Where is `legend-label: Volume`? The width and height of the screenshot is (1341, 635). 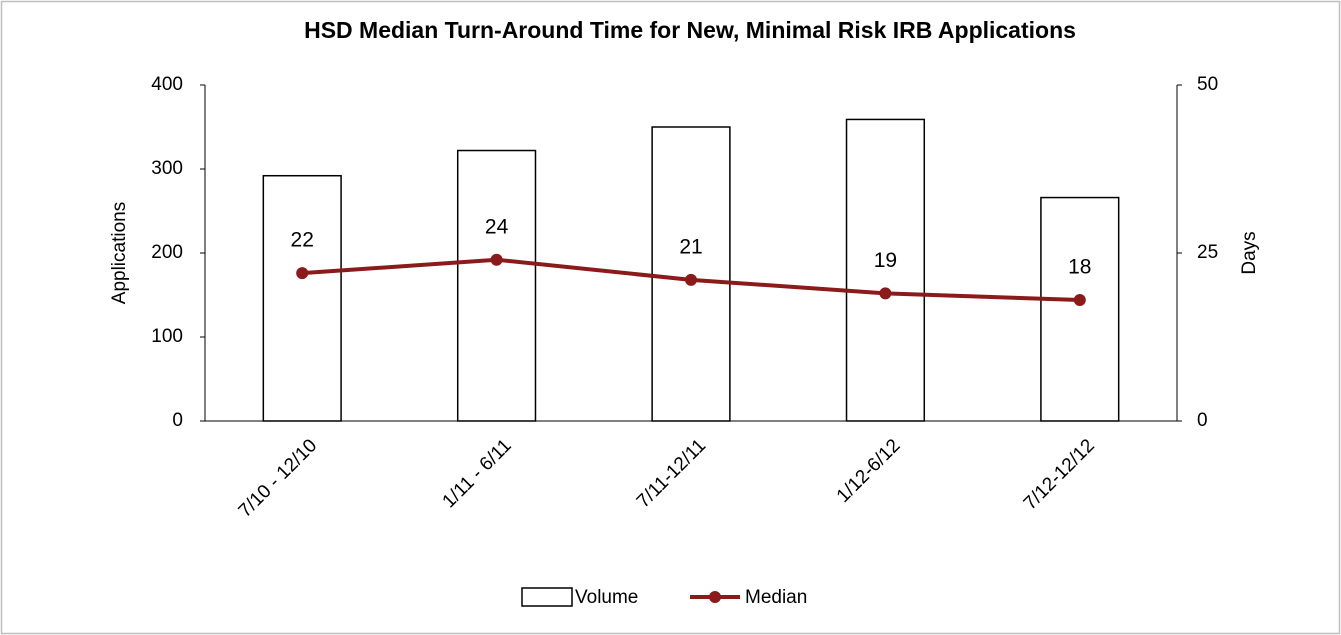
legend-label: Volume is located at coordinates (606, 597).